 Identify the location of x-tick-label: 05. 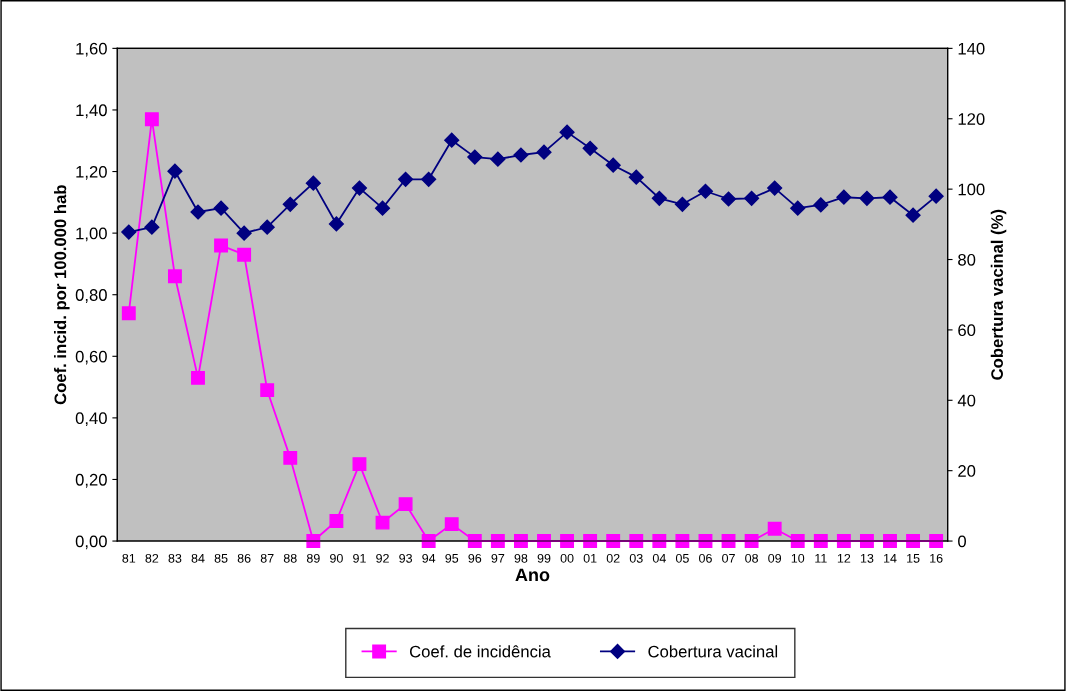
(682, 558).